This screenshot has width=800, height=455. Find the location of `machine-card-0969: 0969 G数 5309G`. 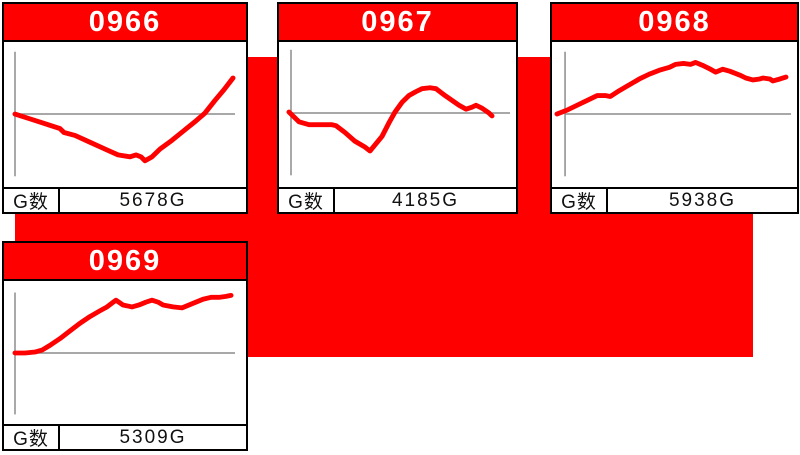

machine-card-0969: 0969 G数 5309G is located at coordinates (125, 346).